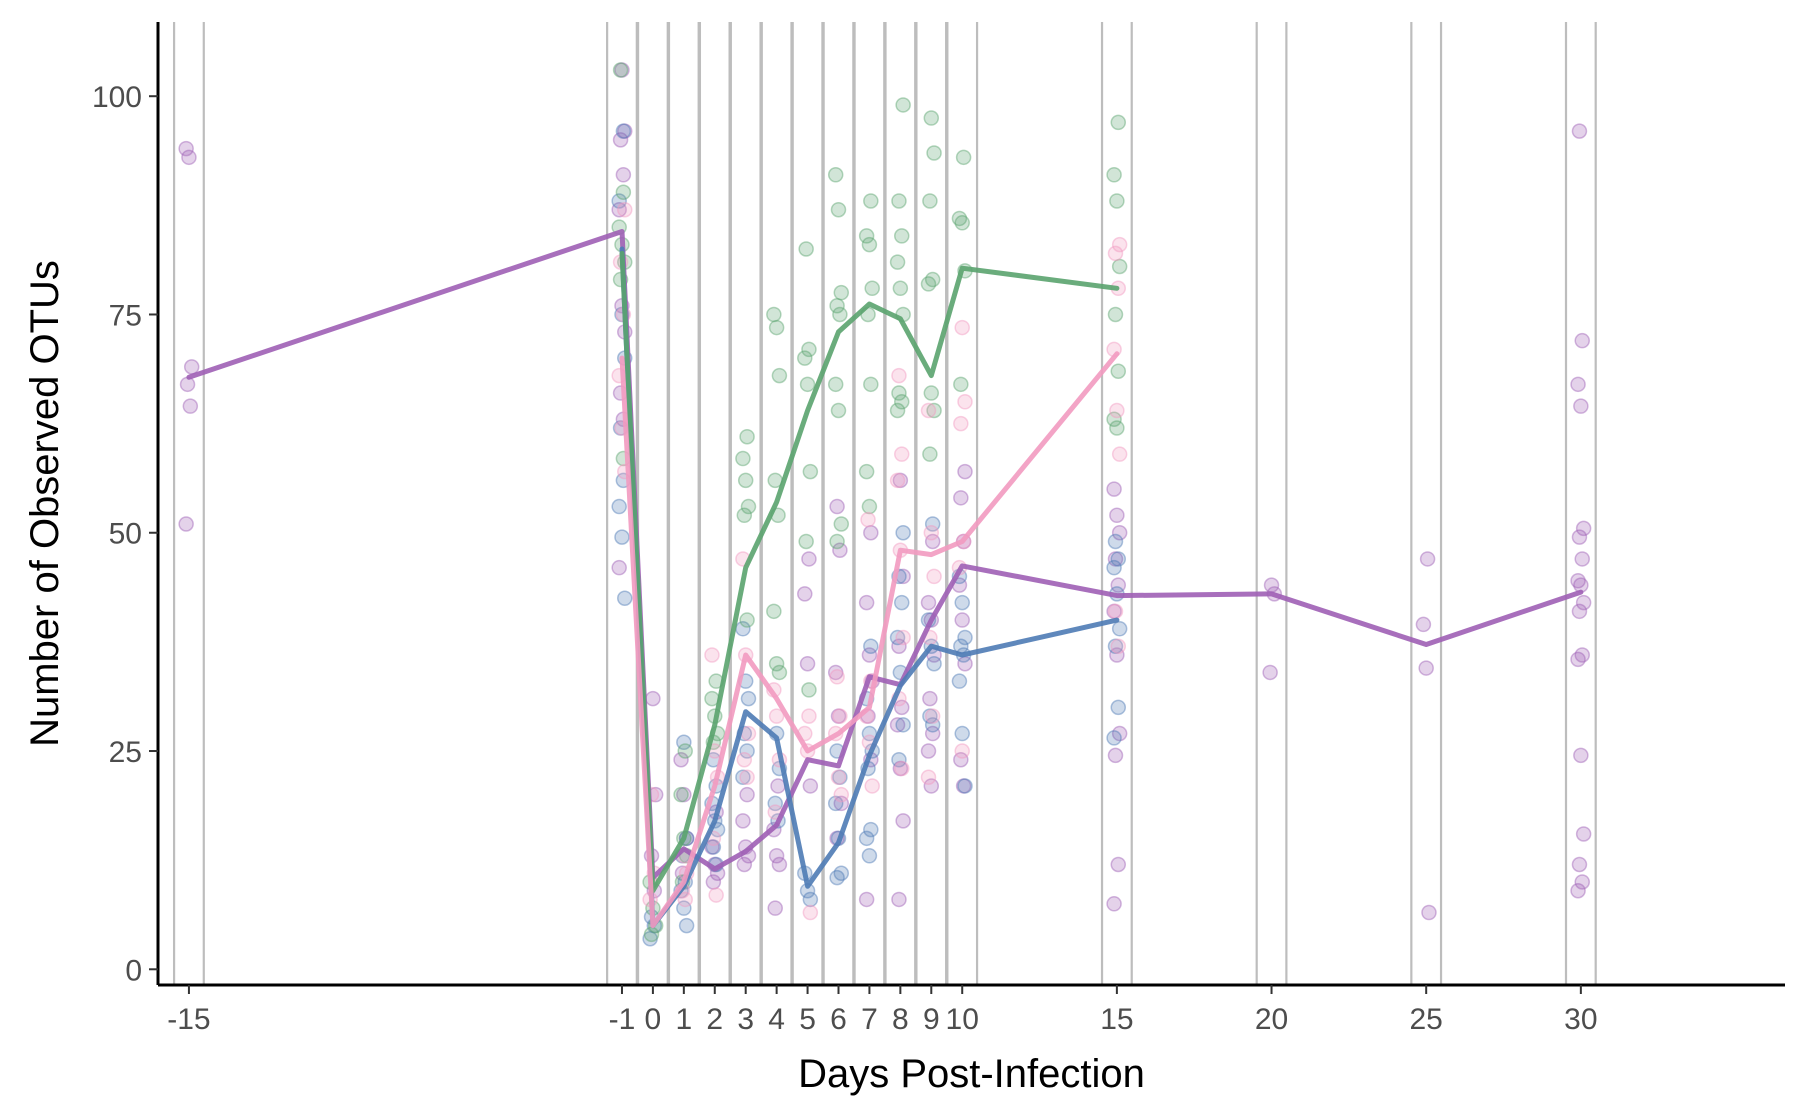 The height and width of the screenshot is (1113, 1800). What do you see at coordinates (188, 1019) in the screenshot?
I see `x-tick-label: -15` at bounding box center [188, 1019].